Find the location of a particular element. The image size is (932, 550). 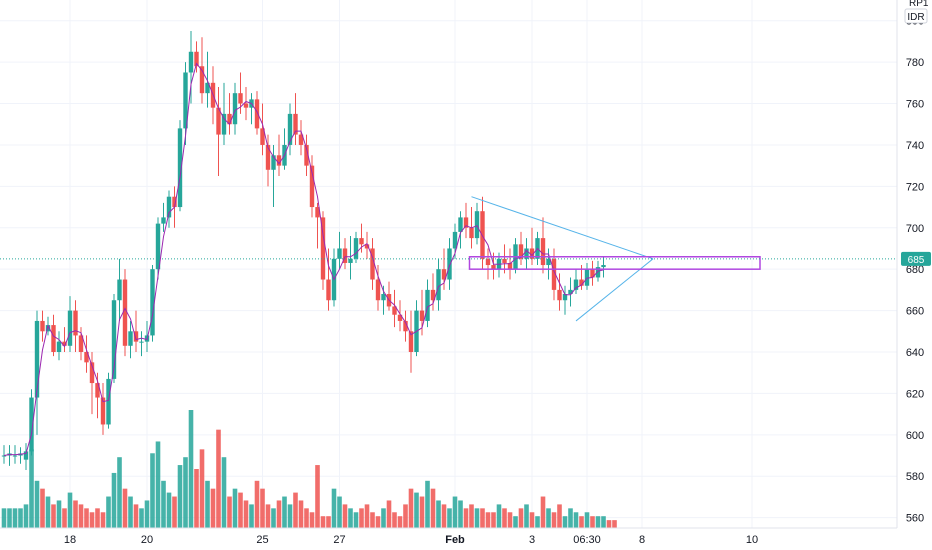

currency-label: IDR is located at coordinates (915, 17).